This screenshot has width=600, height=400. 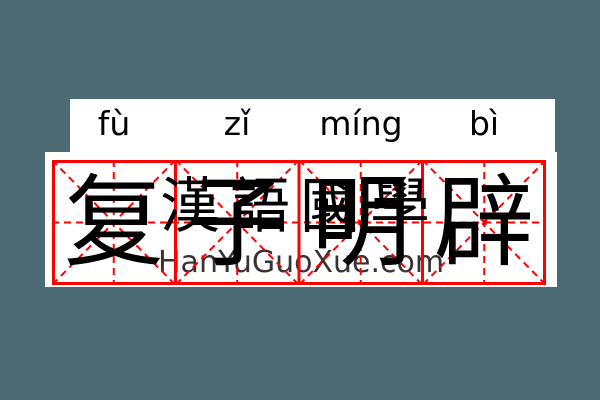 What do you see at coordinates (300, 207) in the screenshot?
I see `hanzi-watermark-text: 漢語國學` at bounding box center [300, 207].